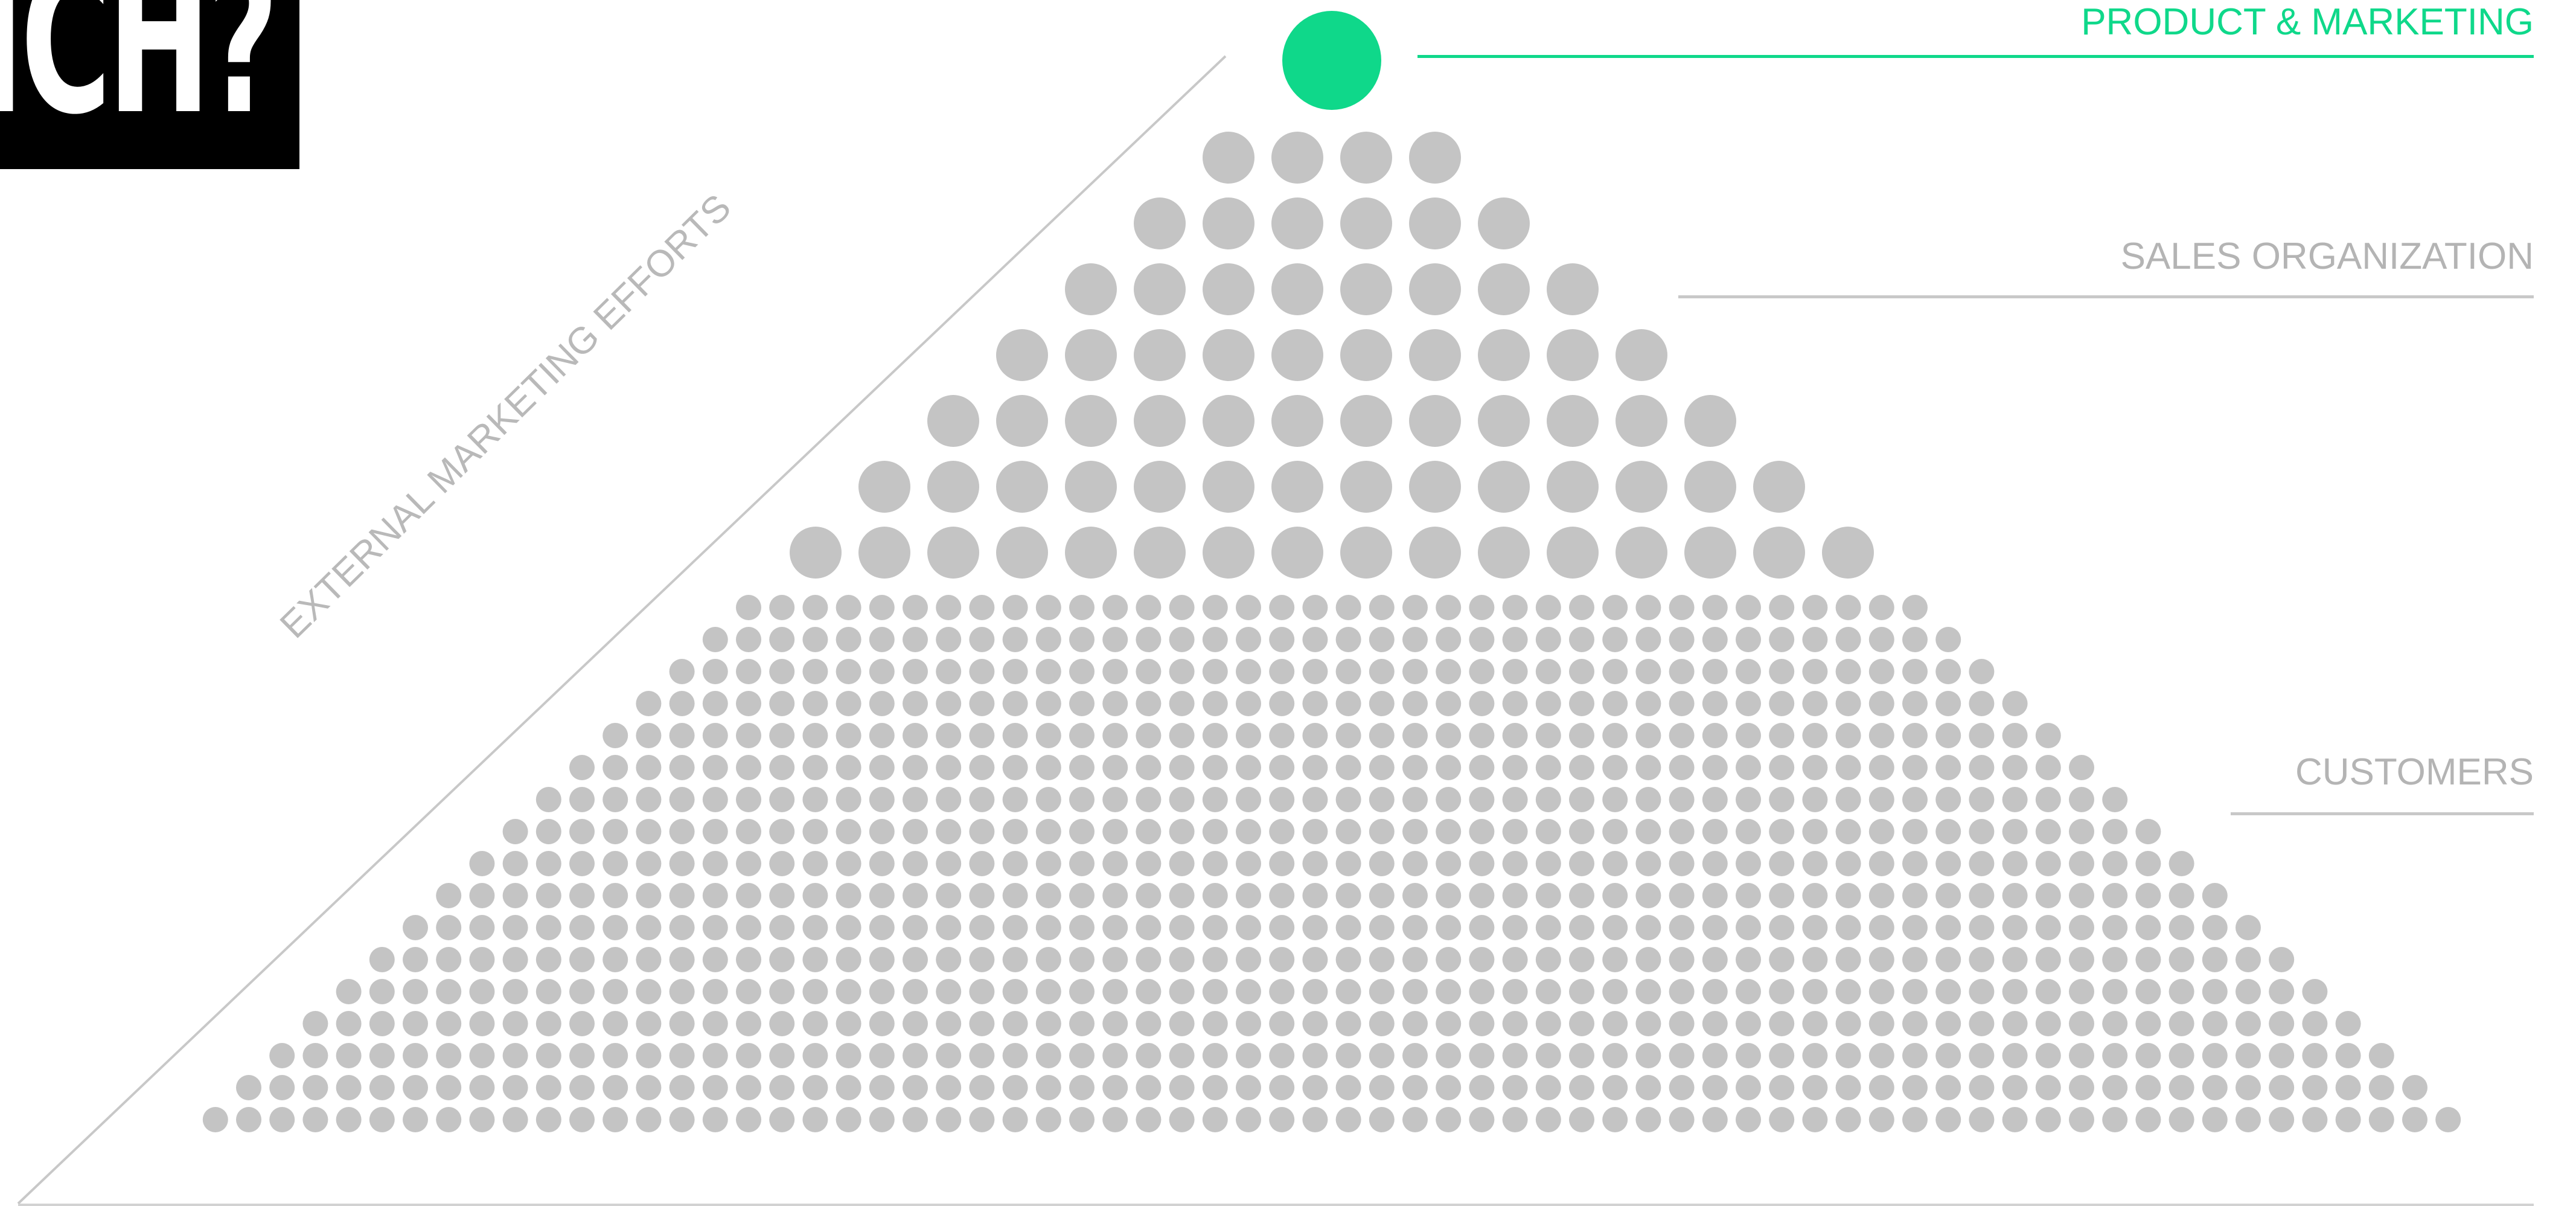  Describe the element at coordinates (2327, 256) in the screenshot. I see `sales-organization-label: SALES ORGANIZATION` at that location.